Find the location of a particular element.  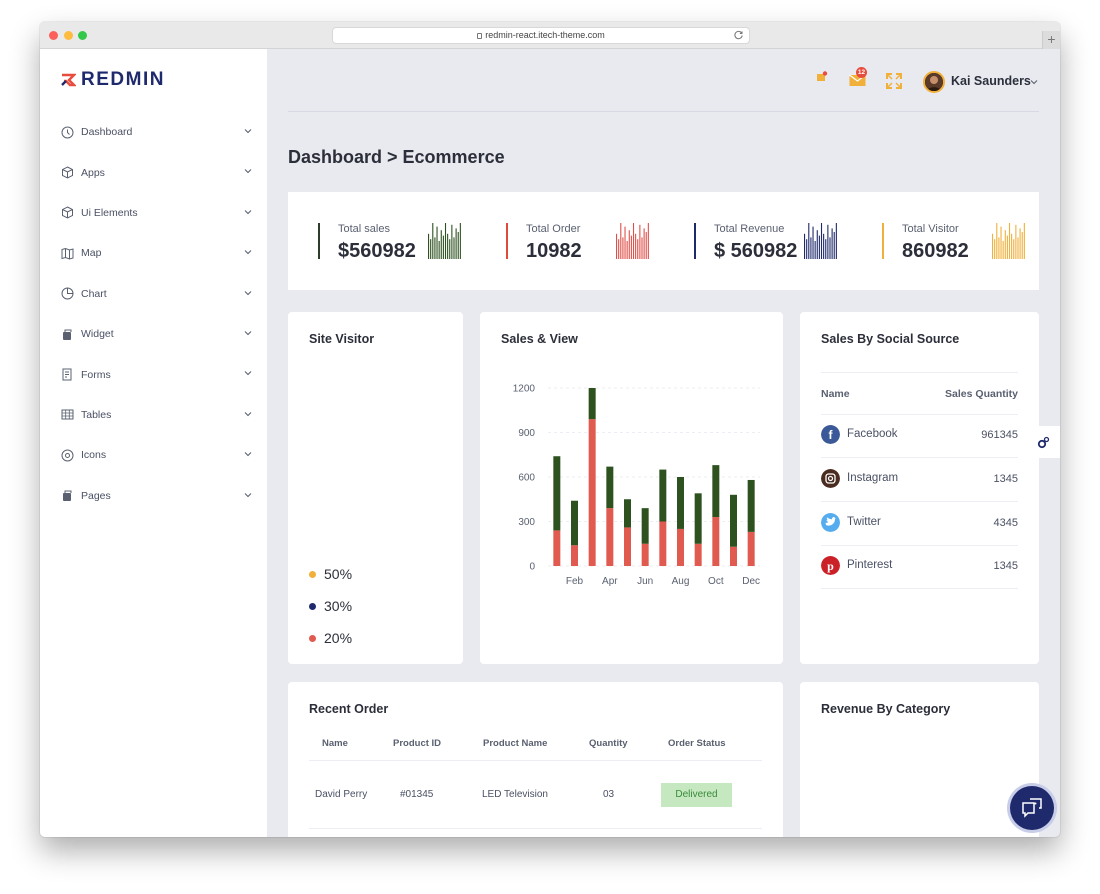

sidebar-item-label: Widget is located at coordinates (97, 334).